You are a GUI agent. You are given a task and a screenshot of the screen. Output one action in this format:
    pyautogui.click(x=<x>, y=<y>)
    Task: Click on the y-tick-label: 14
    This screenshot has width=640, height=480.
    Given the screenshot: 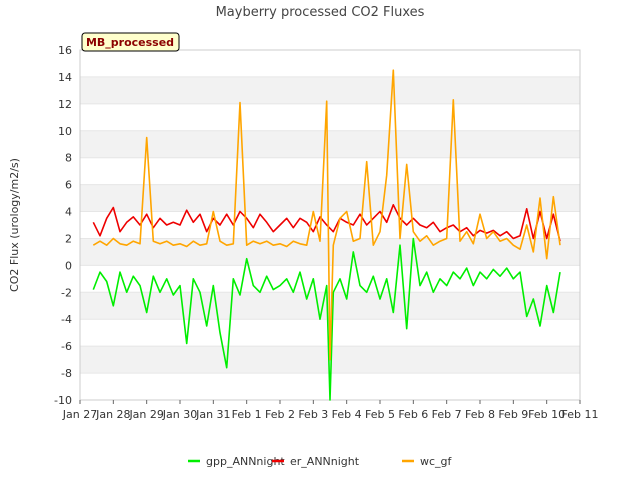 What is the action you would take?
    pyautogui.click(x=65, y=77)
    